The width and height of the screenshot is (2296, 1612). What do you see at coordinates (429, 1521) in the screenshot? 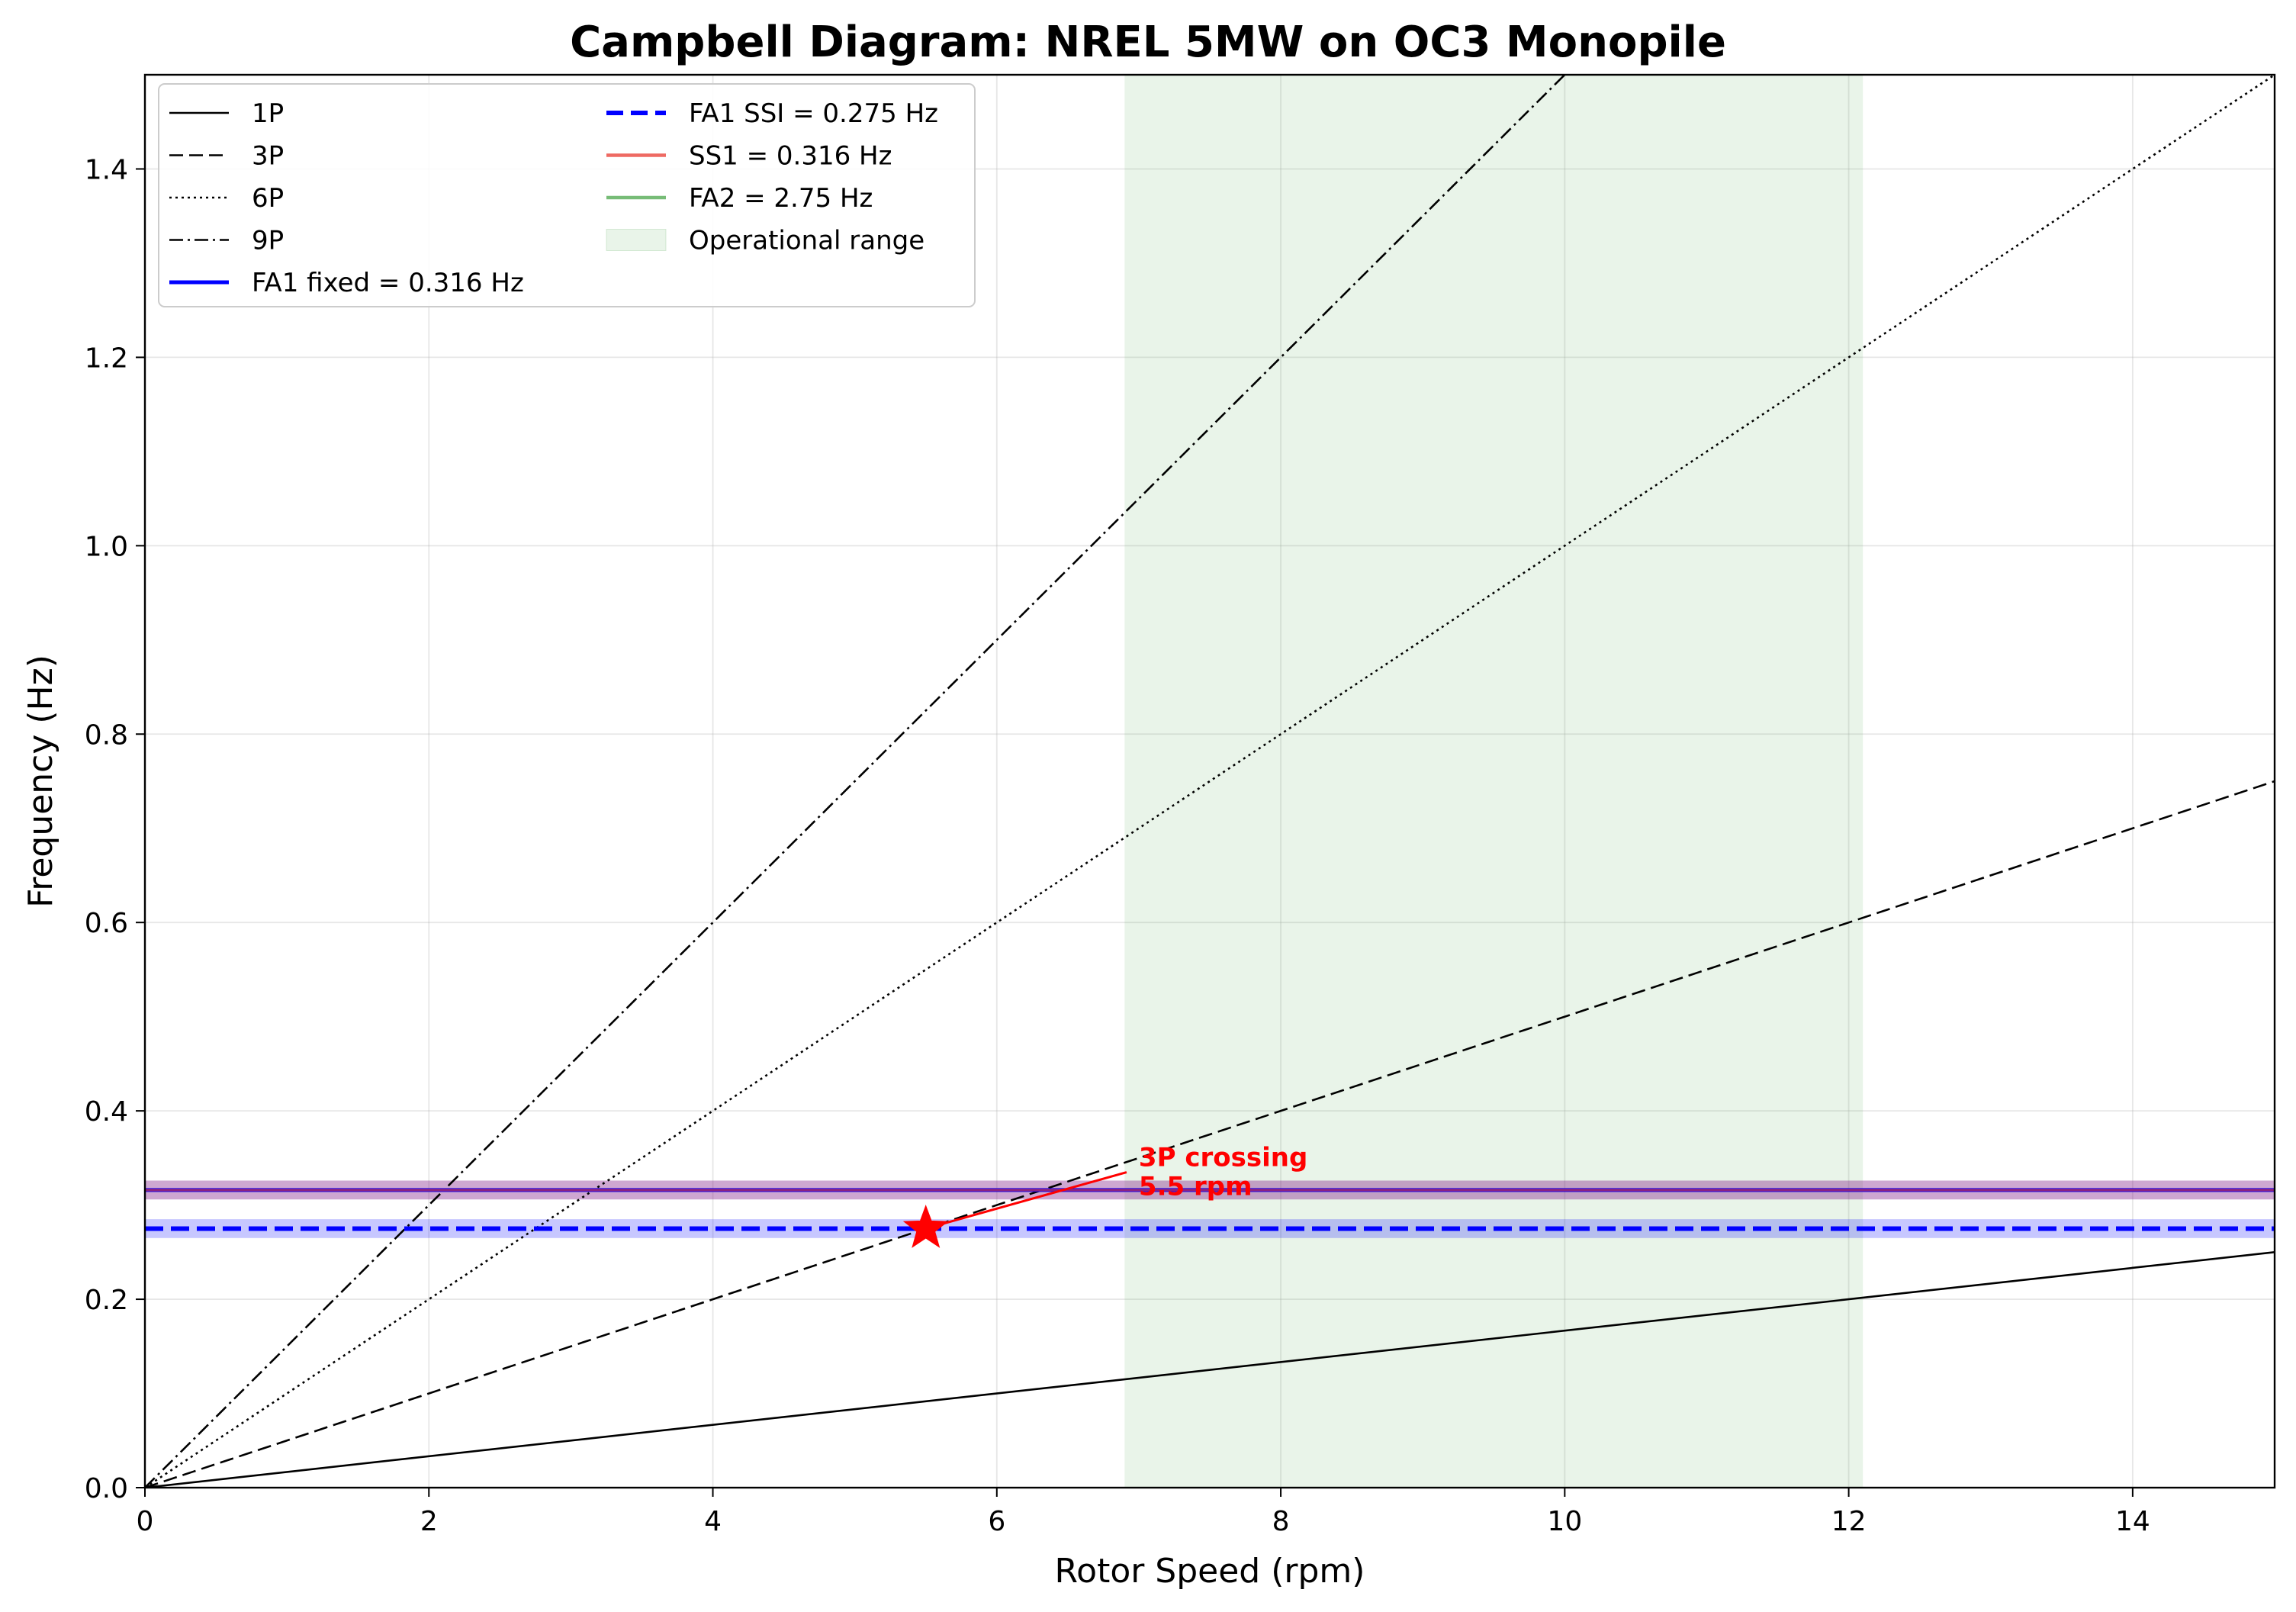
I see `x-tick-label: 2` at bounding box center [429, 1521].